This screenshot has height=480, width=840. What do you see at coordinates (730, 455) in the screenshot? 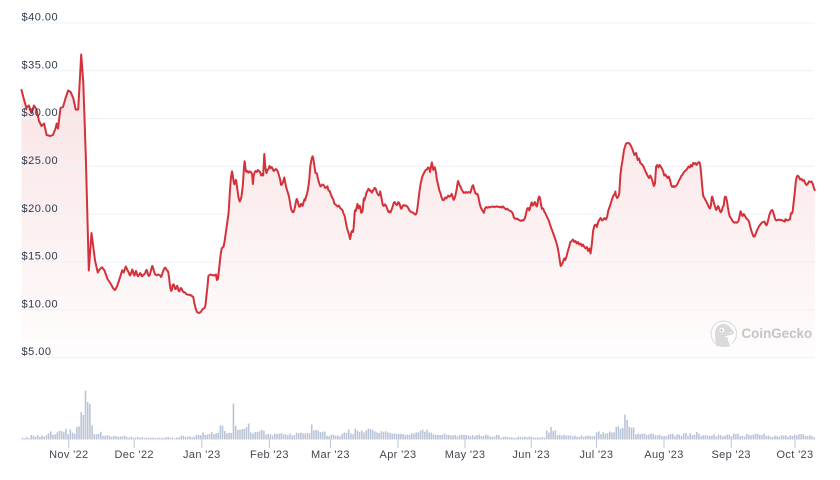
I see `svg-text: Sep '23` at bounding box center [730, 455].